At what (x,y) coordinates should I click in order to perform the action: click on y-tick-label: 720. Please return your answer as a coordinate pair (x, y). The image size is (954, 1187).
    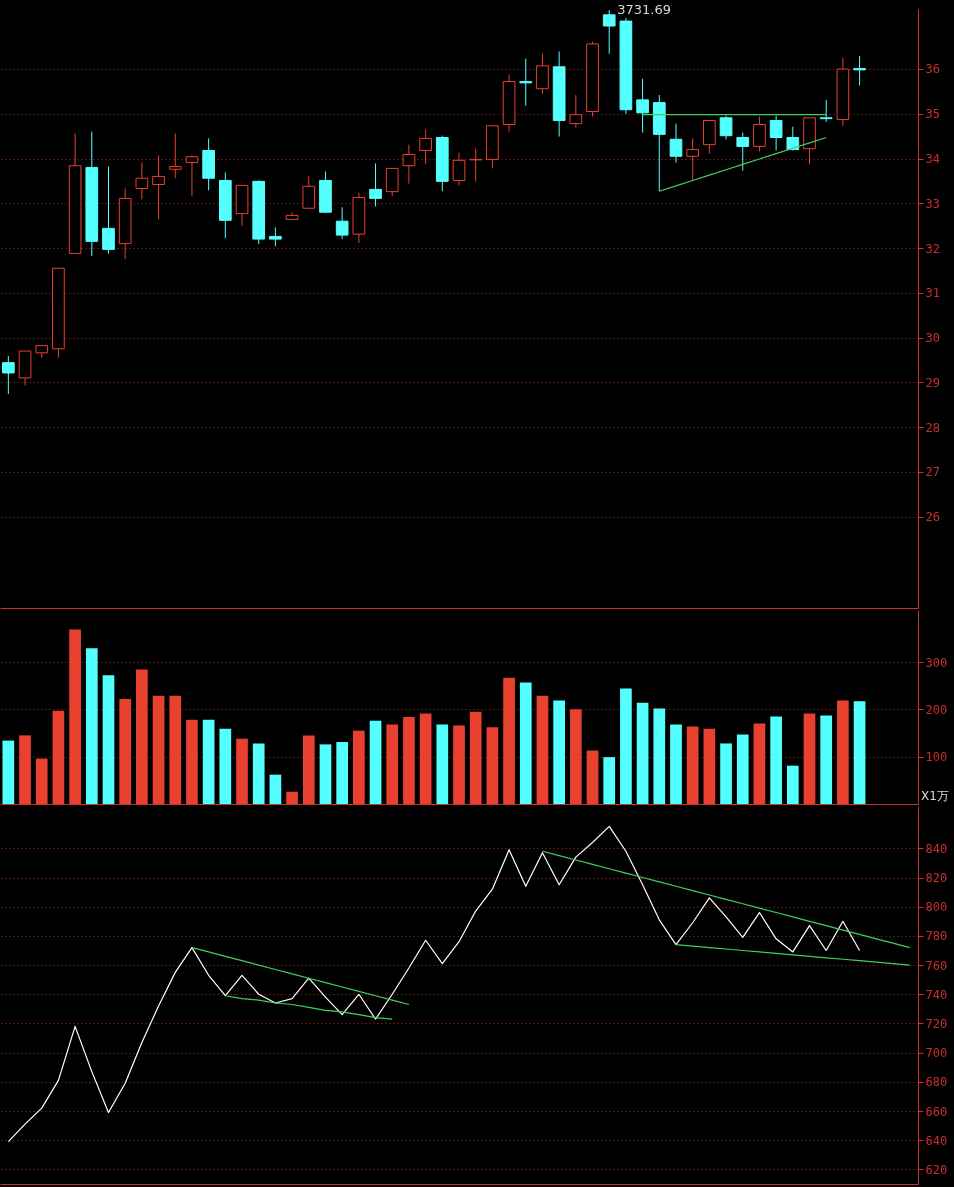
    Looking at the image, I should click on (936, 1023).